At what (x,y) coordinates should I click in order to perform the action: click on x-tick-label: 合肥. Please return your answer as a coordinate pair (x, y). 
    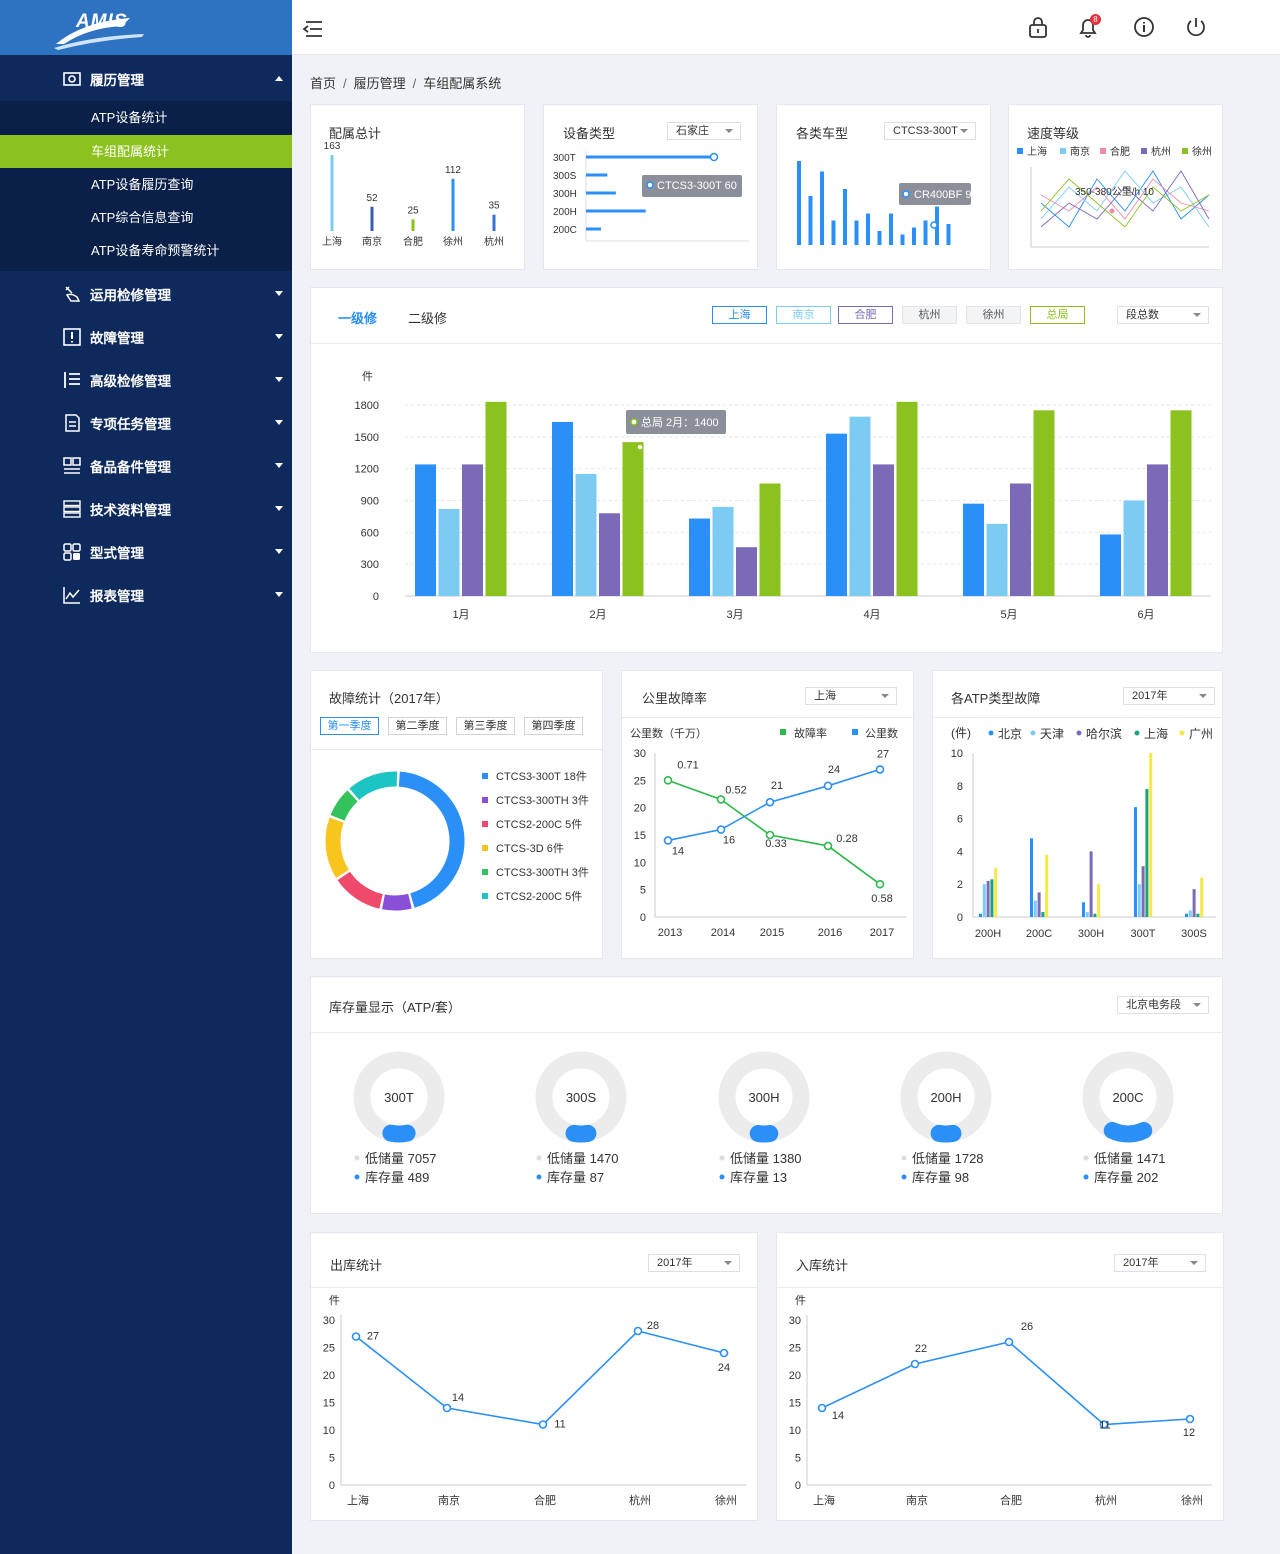
    Looking at the image, I should click on (1011, 1500).